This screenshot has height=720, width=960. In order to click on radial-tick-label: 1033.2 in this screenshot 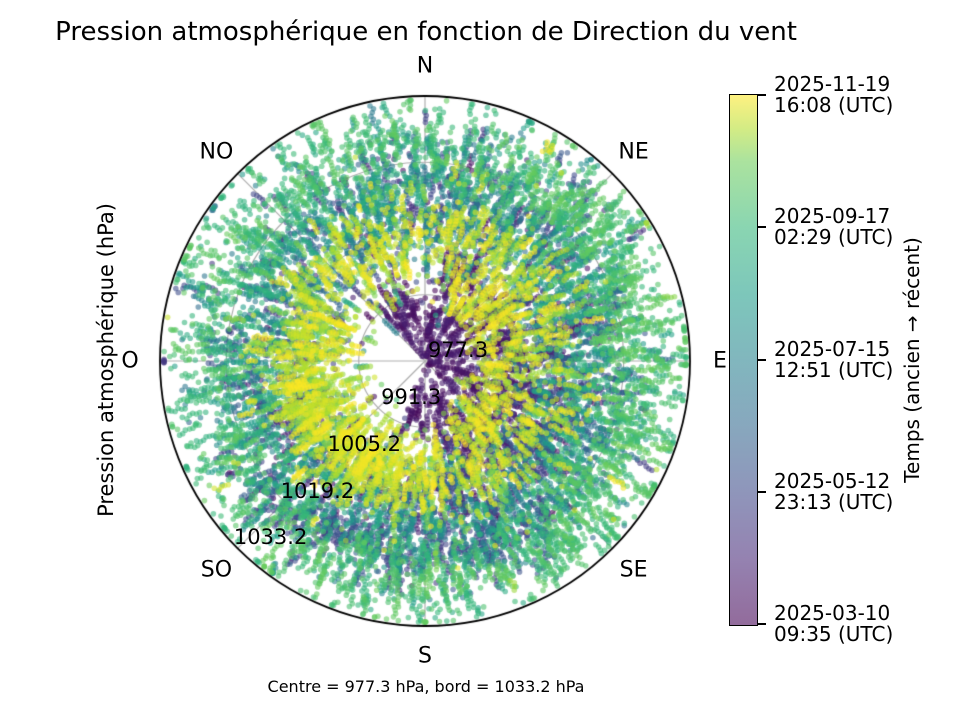, I will do `click(270, 537)`.